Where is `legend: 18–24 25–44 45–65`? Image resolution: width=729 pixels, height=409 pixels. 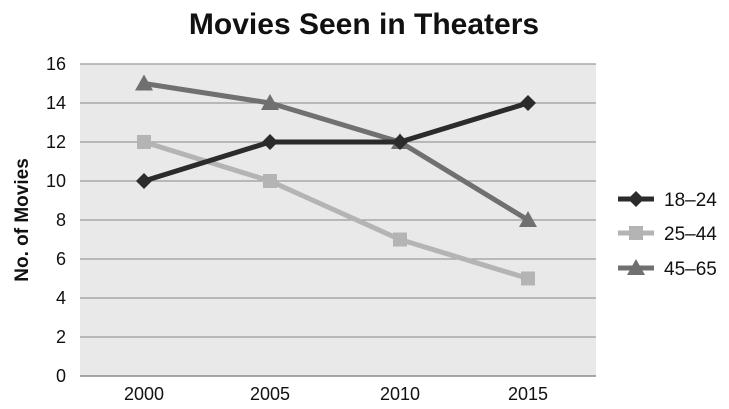 legend: 18–24 25–44 45–65 is located at coordinates (667, 235).